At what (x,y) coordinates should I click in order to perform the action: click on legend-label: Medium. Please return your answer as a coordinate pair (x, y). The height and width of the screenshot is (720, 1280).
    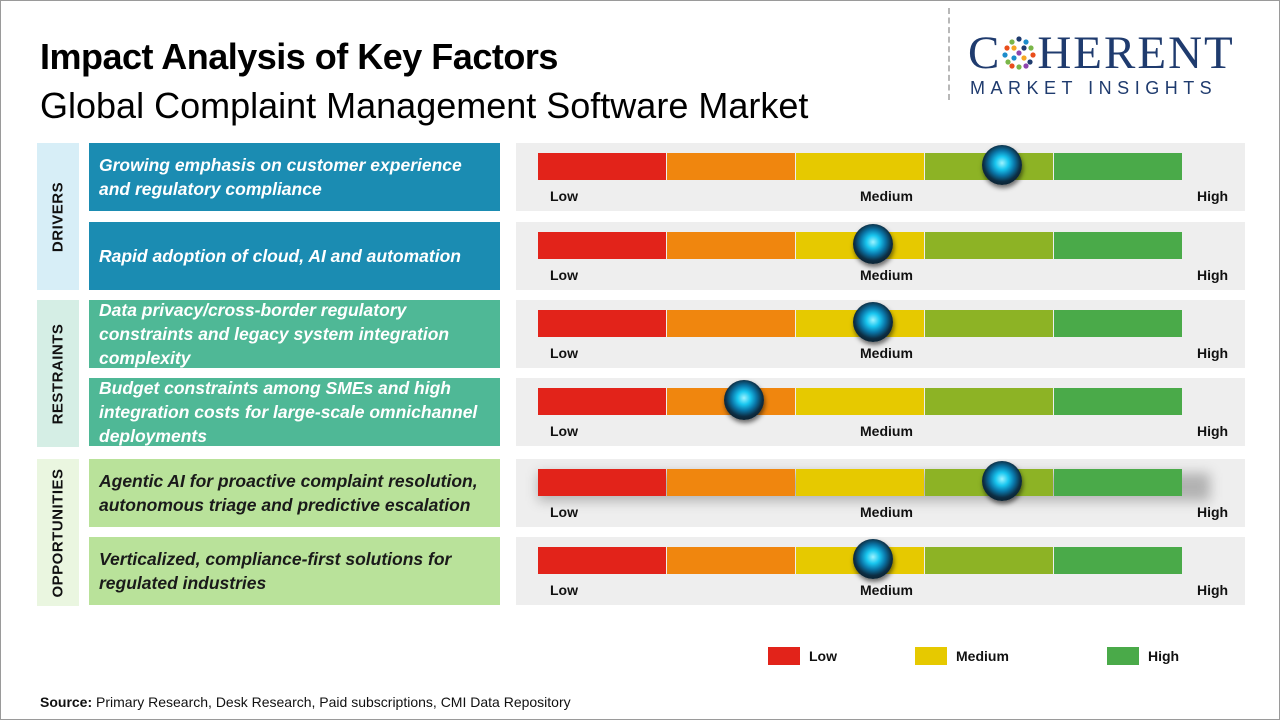
    Looking at the image, I should click on (982, 656).